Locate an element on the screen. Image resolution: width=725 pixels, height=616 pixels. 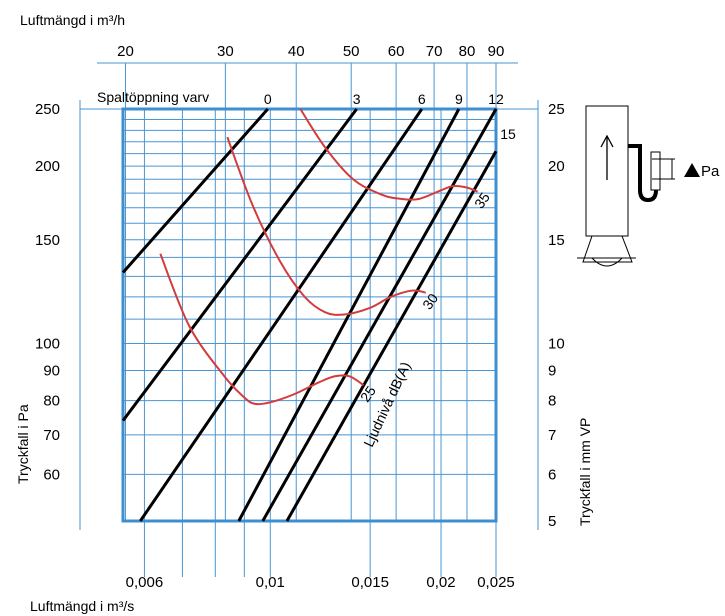
top-axis-title: Luftmängd i m³/h is located at coordinates (72, 20).